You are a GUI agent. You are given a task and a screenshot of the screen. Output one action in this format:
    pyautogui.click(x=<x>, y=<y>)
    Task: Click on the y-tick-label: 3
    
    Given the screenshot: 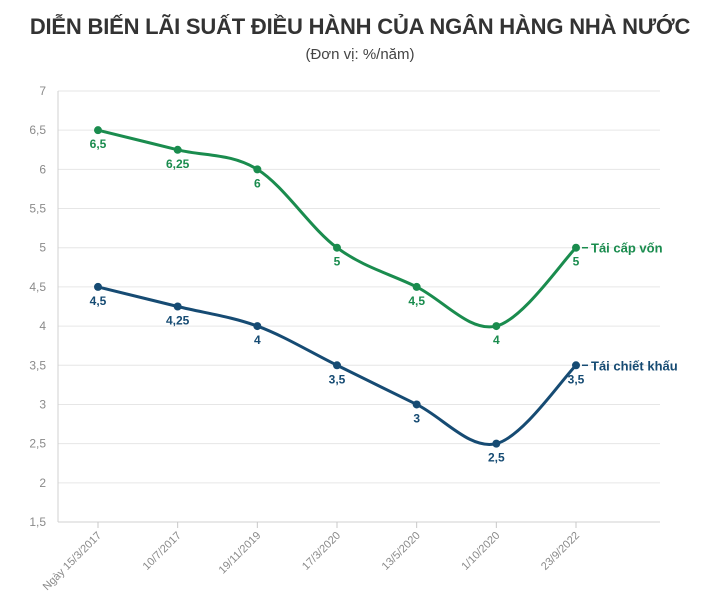 What is the action you would take?
    pyautogui.click(x=42, y=404)
    